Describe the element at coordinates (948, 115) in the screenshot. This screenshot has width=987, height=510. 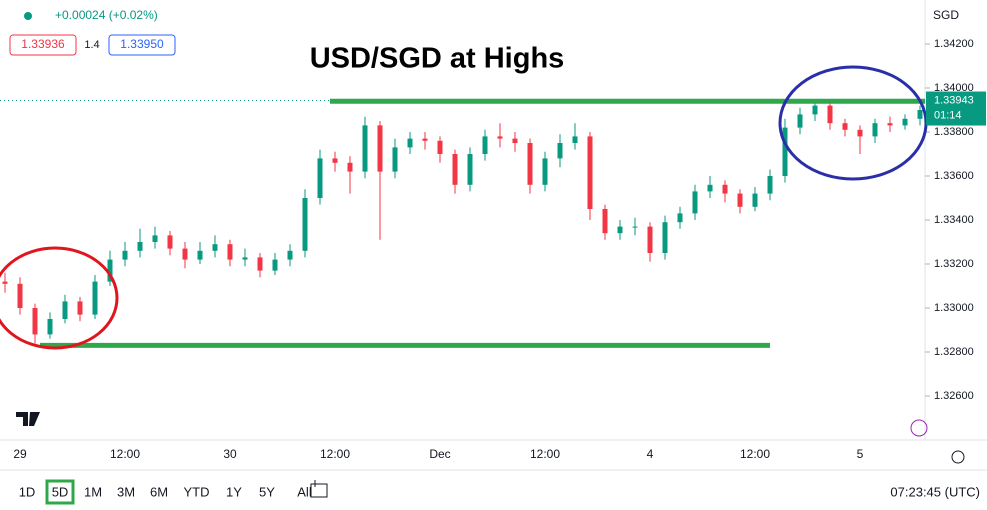
I see `countdown: 01:14` at that location.